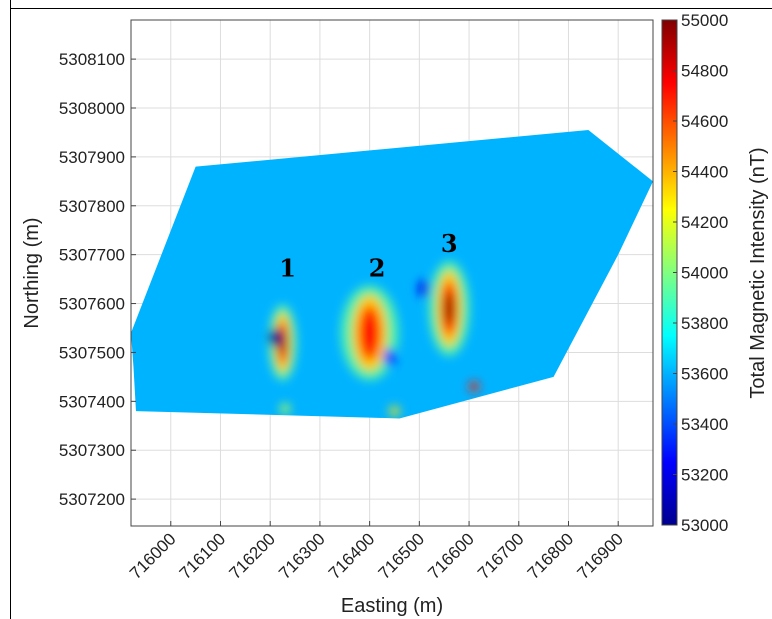 This screenshot has height=619, width=772. I want to click on anomaly-label-2: 2, so click(377, 268).